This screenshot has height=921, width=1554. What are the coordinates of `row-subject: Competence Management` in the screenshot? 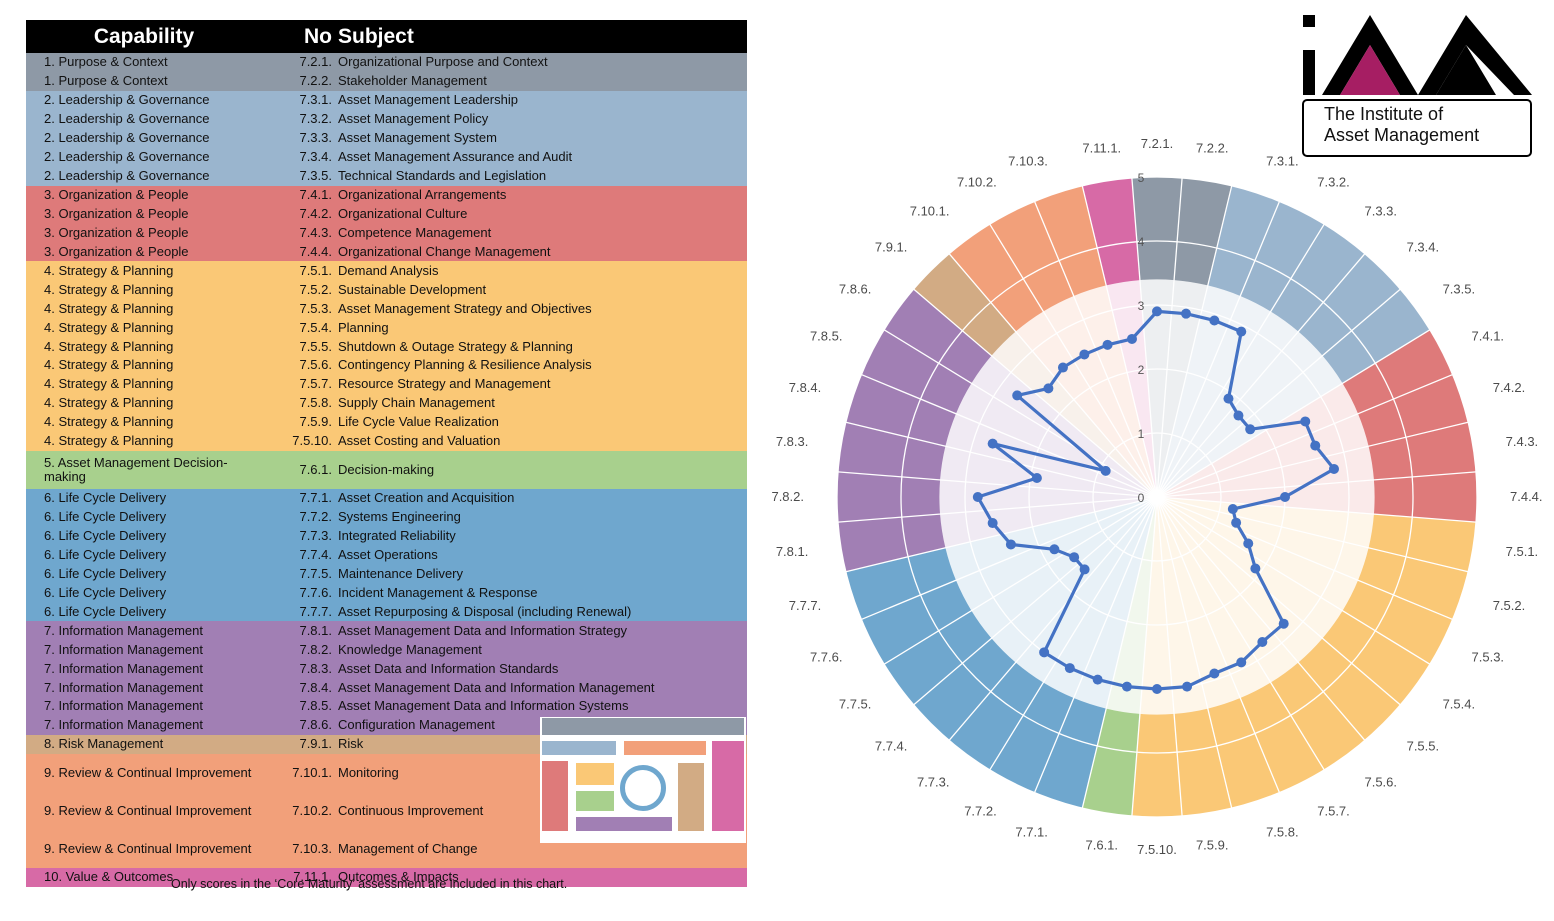 It's located at (415, 232).